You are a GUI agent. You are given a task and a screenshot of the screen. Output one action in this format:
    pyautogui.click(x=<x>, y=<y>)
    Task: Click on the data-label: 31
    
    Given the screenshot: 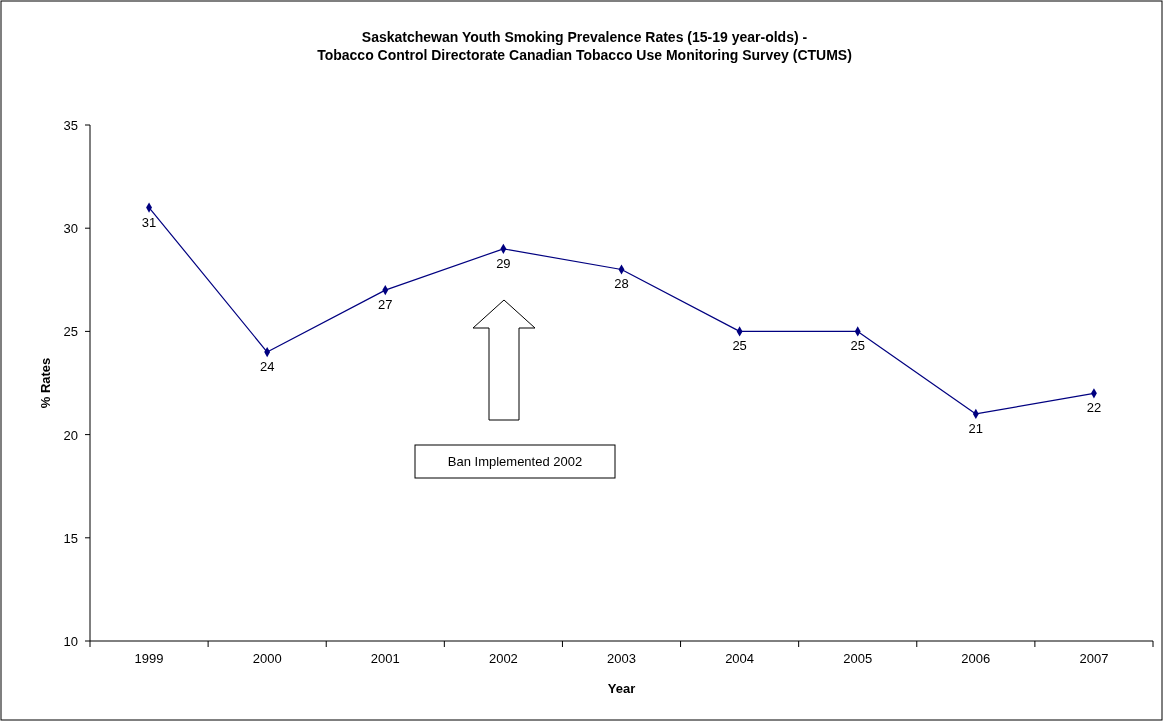 What is the action you would take?
    pyautogui.click(x=149, y=222)
    